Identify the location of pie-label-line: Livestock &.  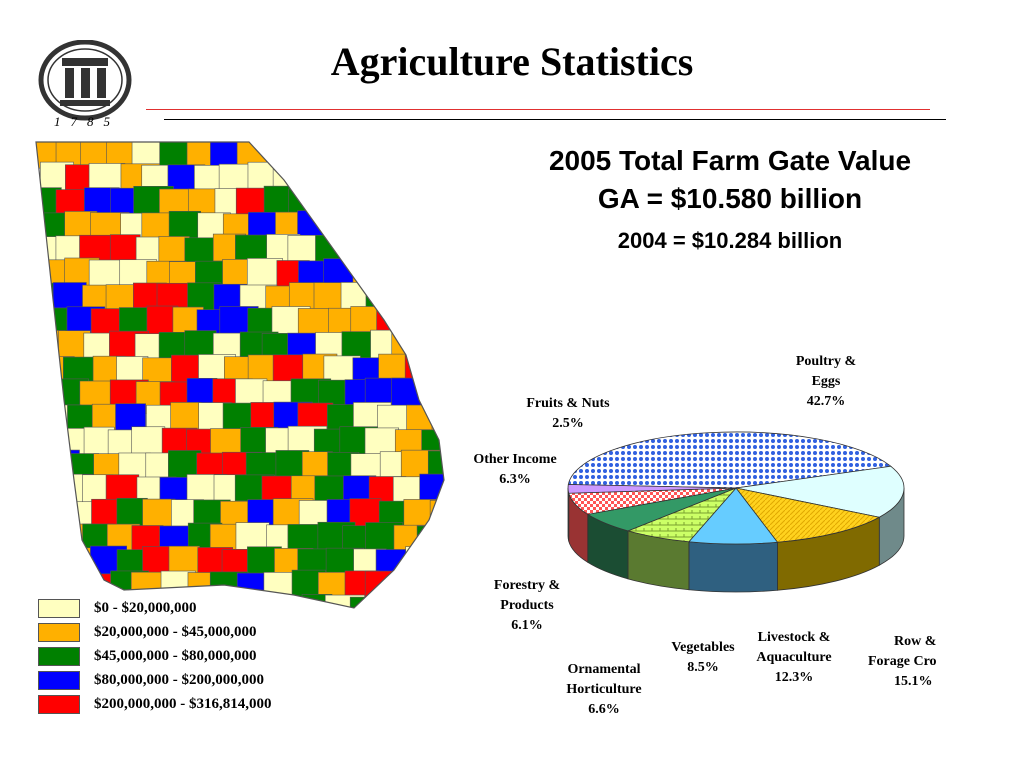
(794, 637).